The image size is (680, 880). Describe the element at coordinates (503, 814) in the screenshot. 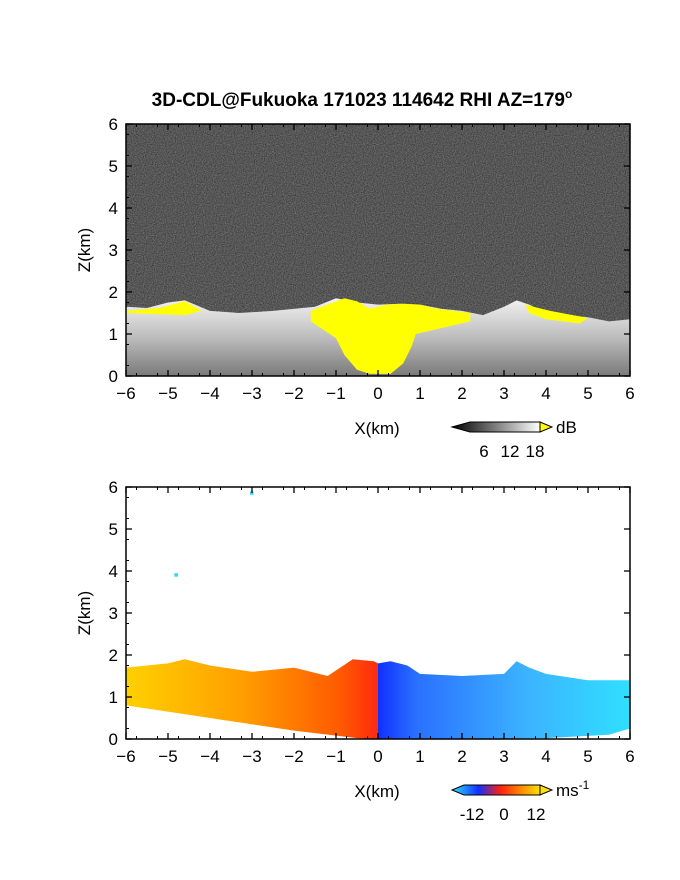

I see `velocity-colorbar-tick: 0` at that location.